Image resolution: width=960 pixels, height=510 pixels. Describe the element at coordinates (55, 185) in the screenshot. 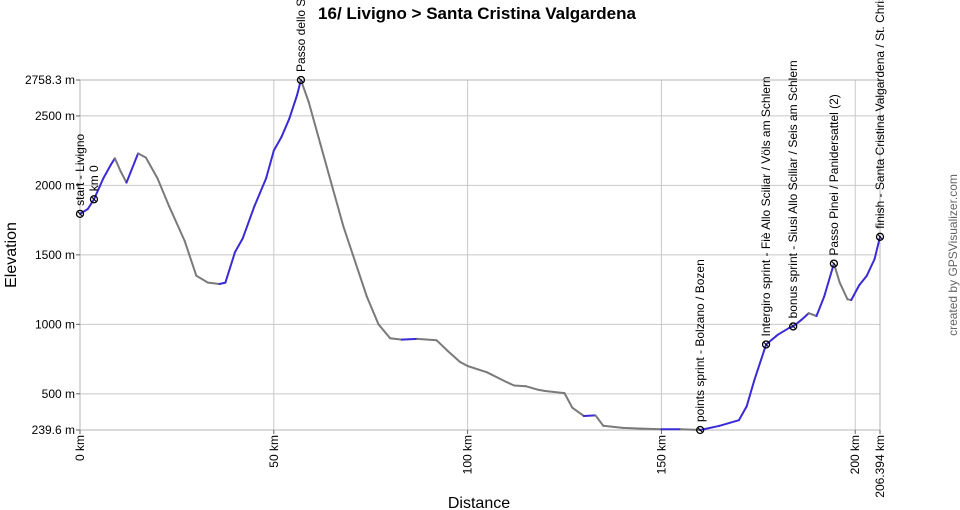

I see `y-tick-label: 2000 m` at that location.